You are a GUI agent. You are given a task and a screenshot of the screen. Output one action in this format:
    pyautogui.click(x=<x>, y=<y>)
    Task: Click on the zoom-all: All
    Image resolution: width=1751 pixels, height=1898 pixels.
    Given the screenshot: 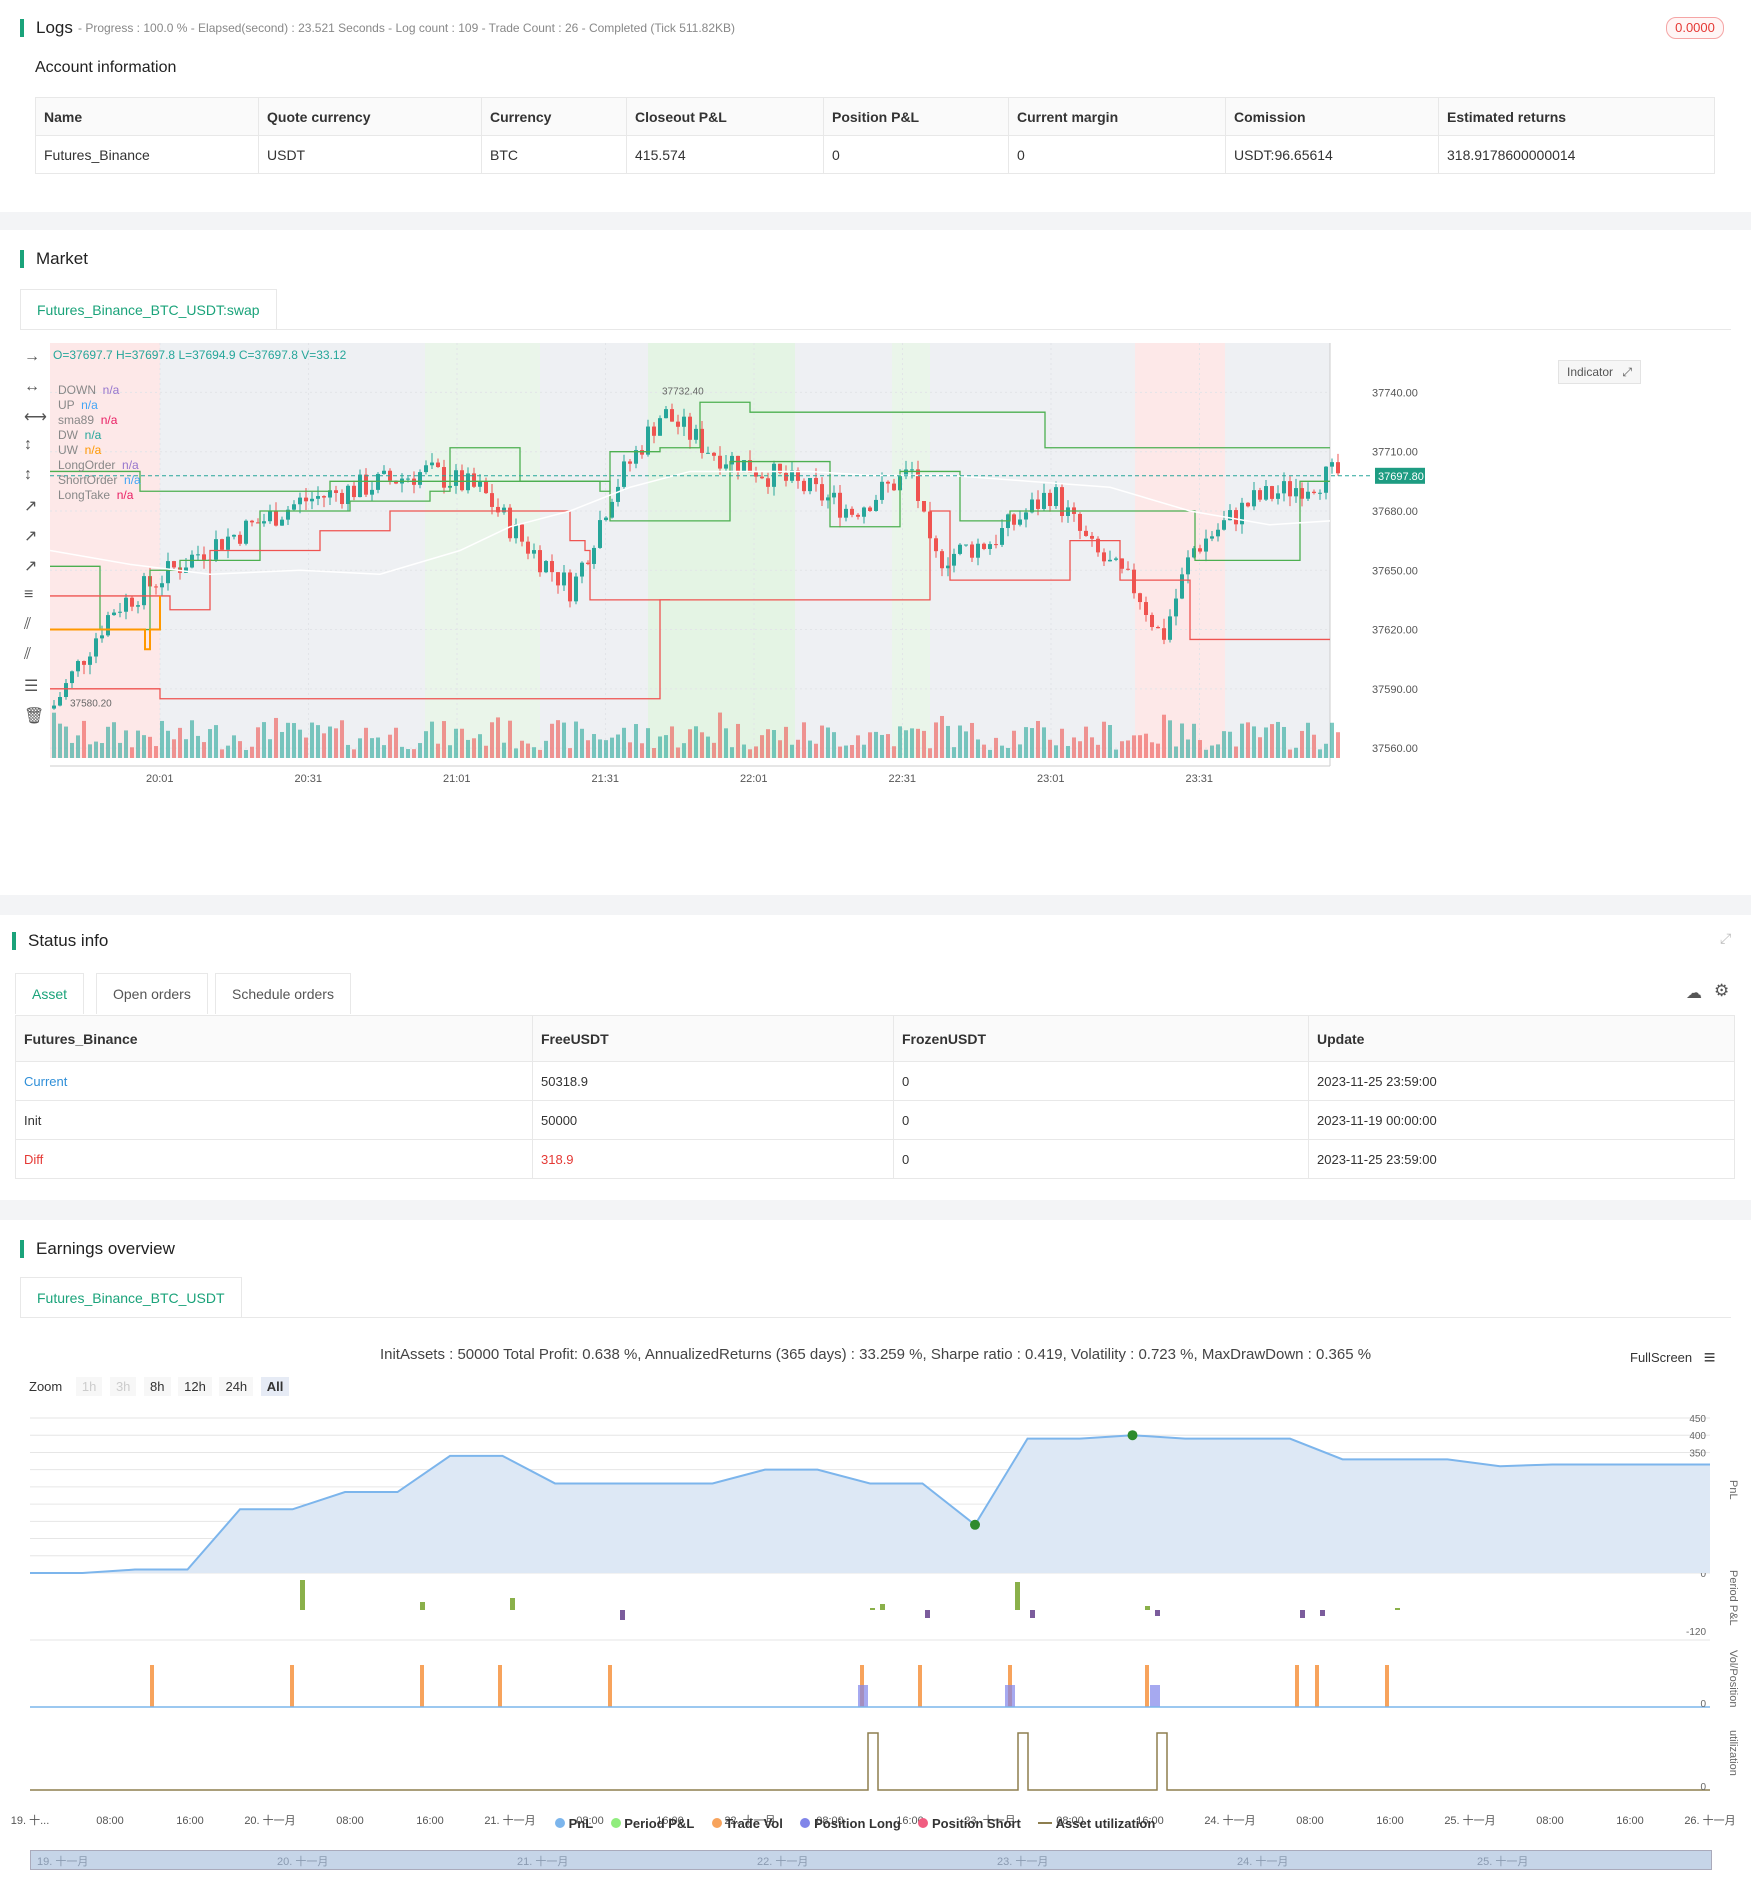 What is the action you would take?
    pyautogui.click(x=275, y=1386)
    